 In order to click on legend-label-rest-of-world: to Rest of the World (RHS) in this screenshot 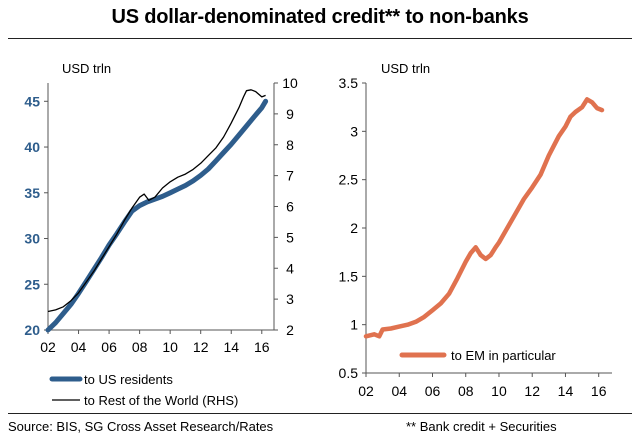, I will do `click(161, 400)`.